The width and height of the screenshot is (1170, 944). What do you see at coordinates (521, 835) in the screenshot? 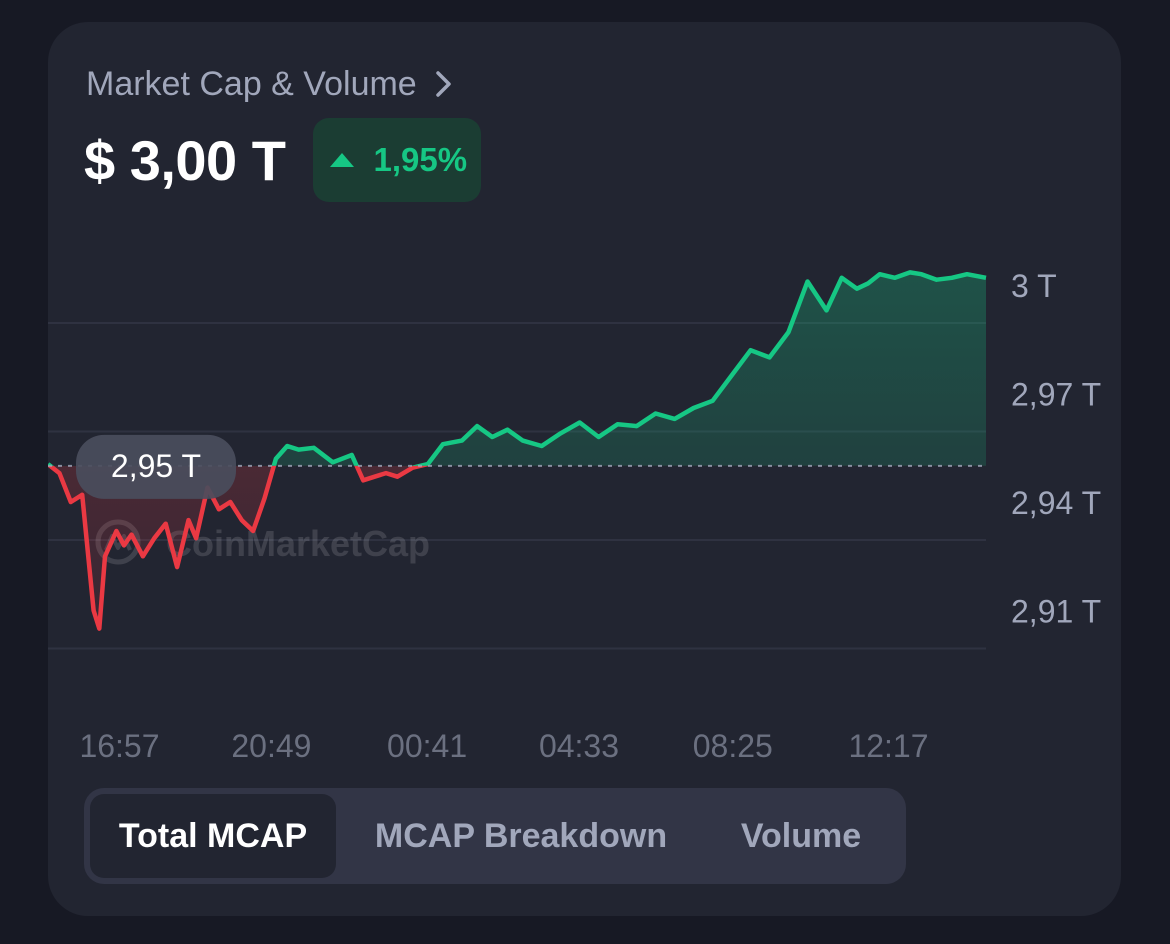
I see `tab-mcap-breakdown: MCAP Breakdown` at bounding box center [521, 835].